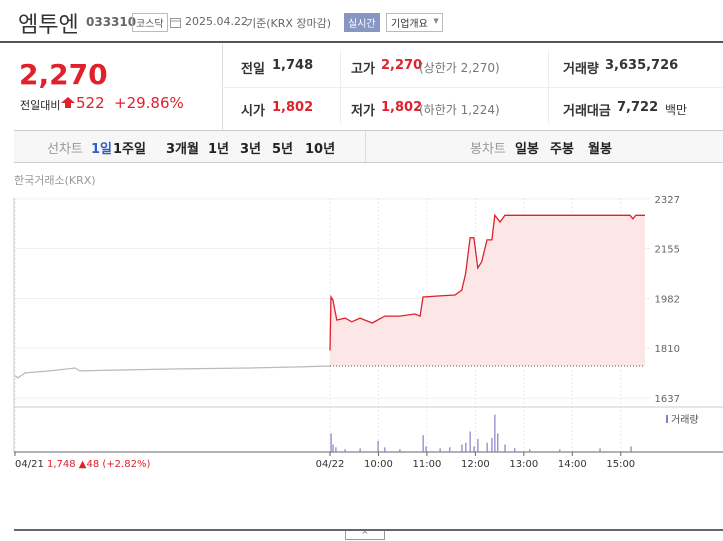 This screenshot has width=723, height=541. Describe the element at coordinates (667, 250) in the screenshot. I see `y-tick-label: 2155` at that location.